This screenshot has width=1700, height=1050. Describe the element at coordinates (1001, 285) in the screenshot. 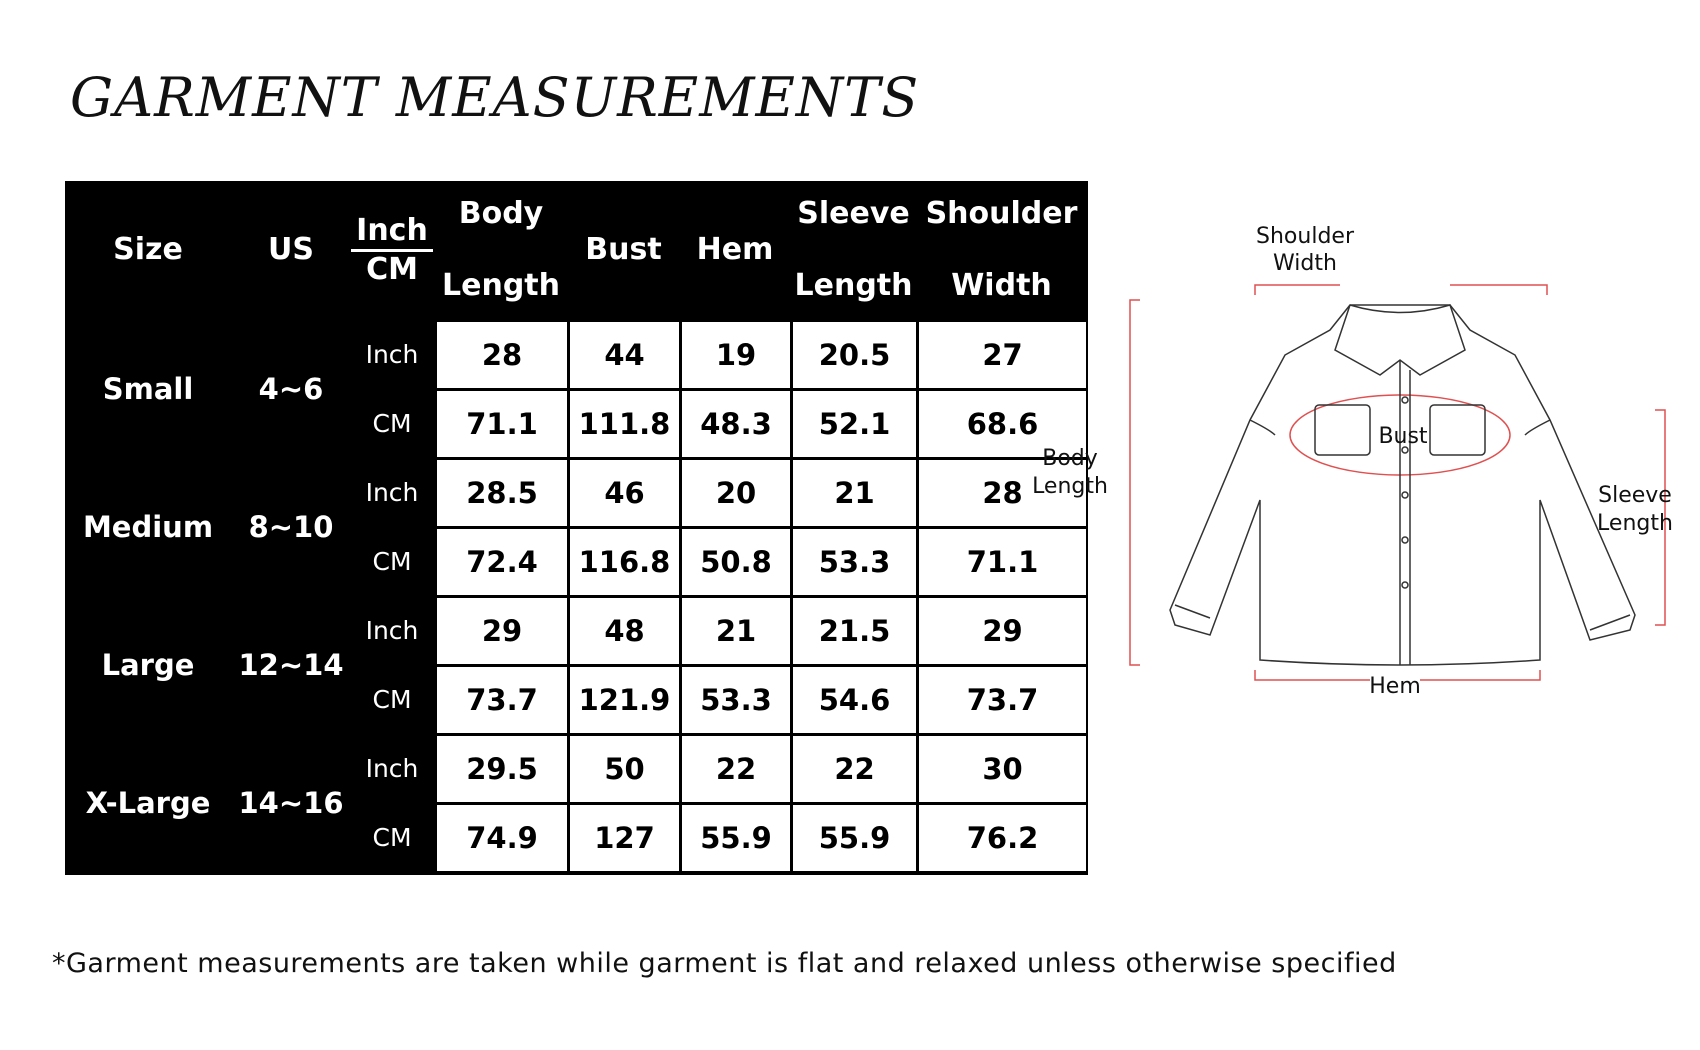

I see `header-text: Width` at that location.